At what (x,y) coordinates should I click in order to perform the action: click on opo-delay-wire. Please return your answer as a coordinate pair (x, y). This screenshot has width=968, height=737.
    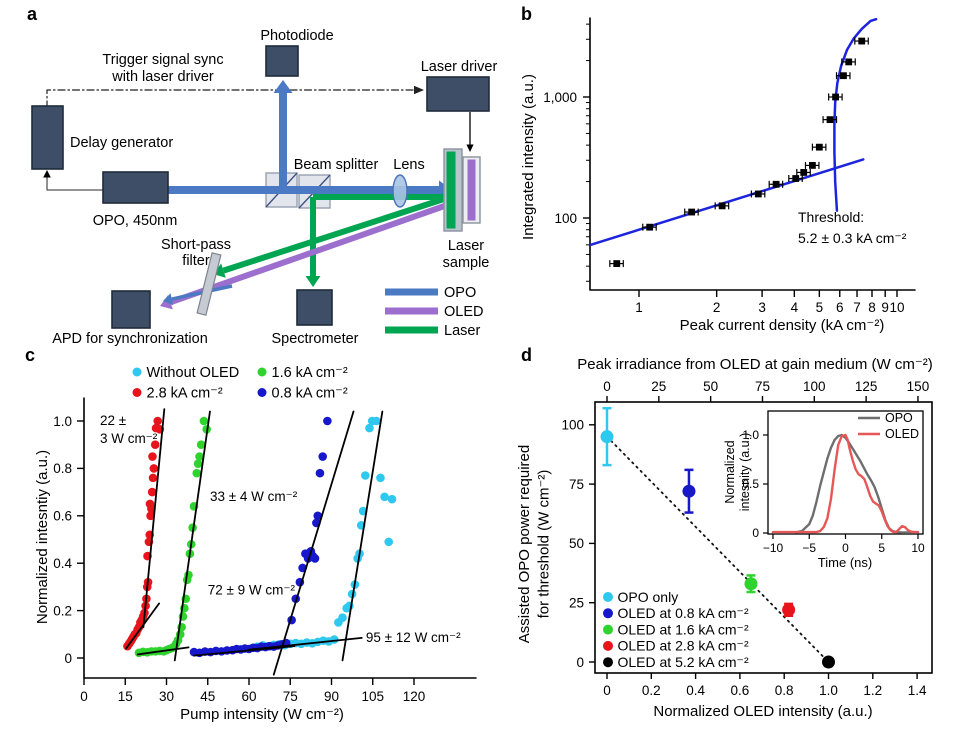
    Looking at the image, I should click on (75, 182).